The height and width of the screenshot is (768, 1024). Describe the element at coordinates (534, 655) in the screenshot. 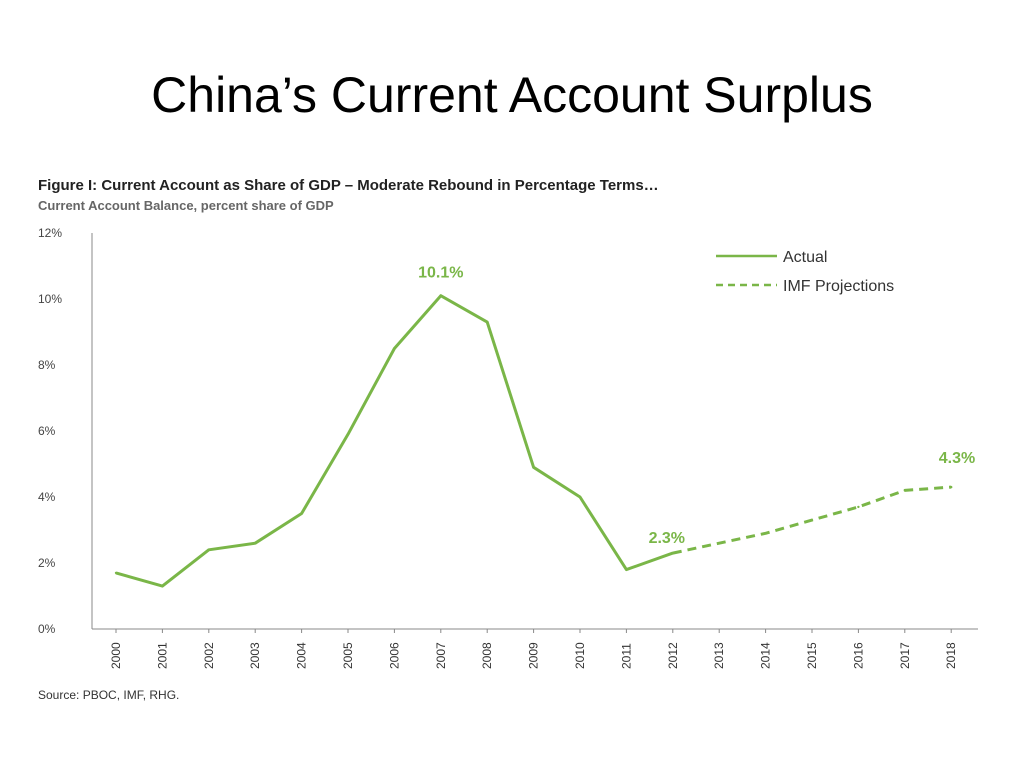

I see `x-tick-label: 2009` at that location.